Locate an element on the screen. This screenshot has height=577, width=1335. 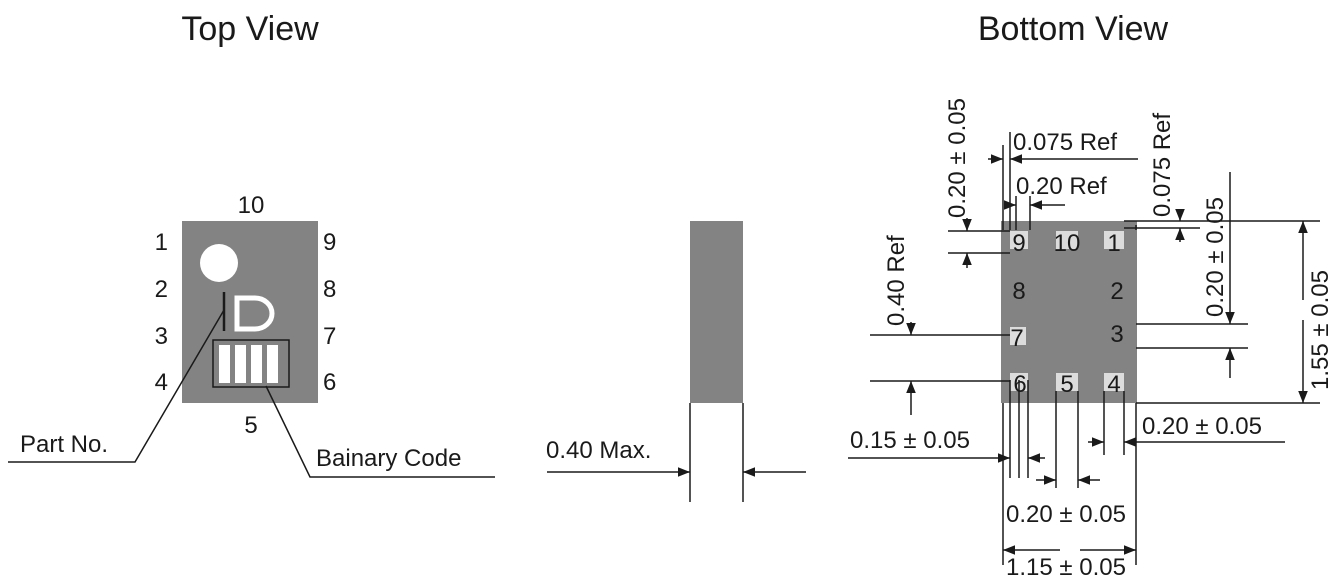
bottom-pin-9: 9 is located at coordinates (1018, 243).